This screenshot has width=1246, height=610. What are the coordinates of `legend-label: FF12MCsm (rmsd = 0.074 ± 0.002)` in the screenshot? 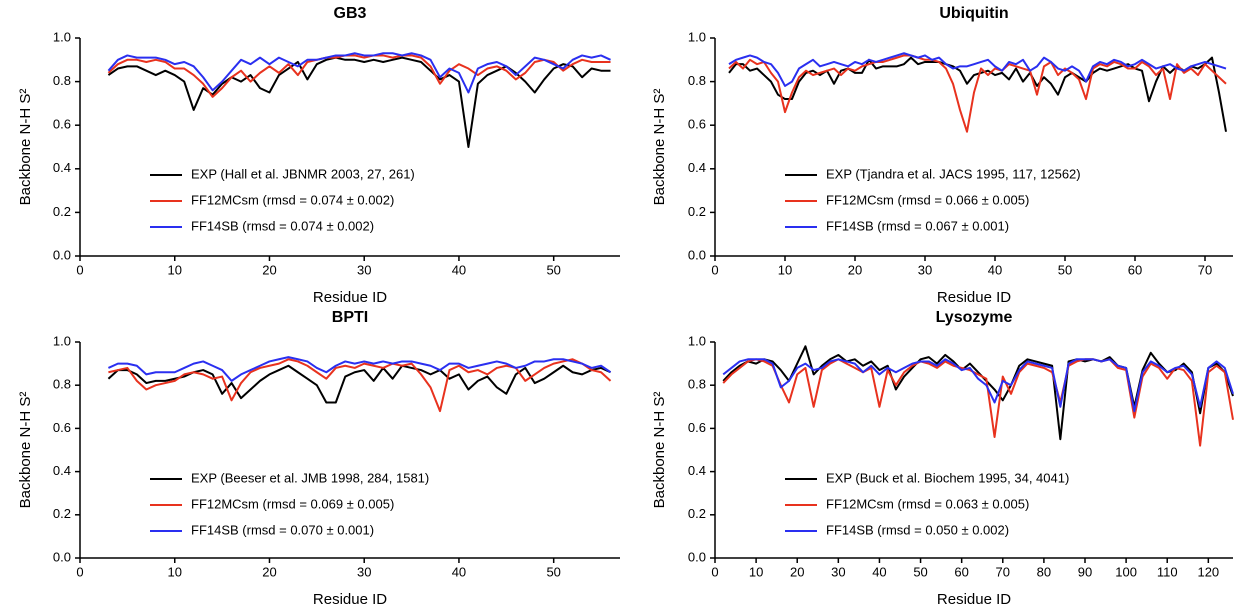 It's located at (292, 199).